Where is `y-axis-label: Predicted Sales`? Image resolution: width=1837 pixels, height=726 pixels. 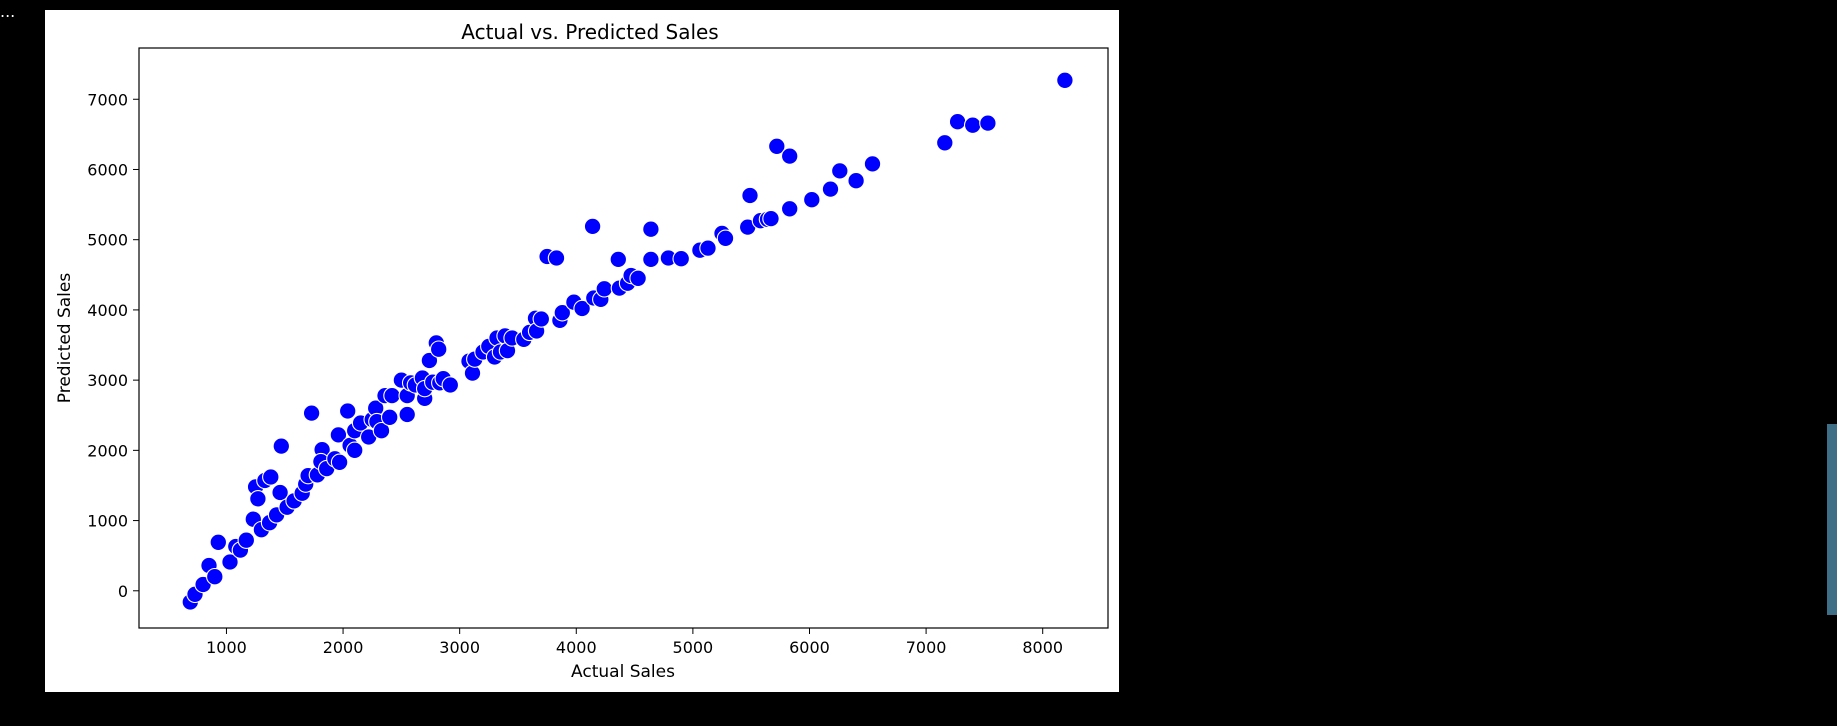 y-axis-label: Predicted Sales is located at coordinates (65, 338).